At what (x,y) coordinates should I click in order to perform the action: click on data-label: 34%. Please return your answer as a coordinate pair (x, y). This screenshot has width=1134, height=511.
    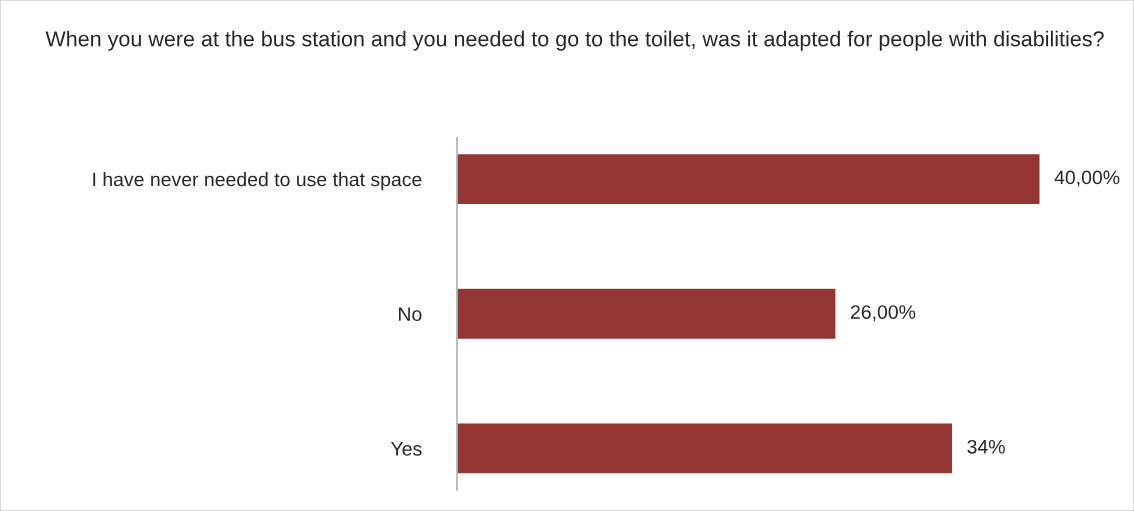
    Looking at the image, I should click on (986, 446).